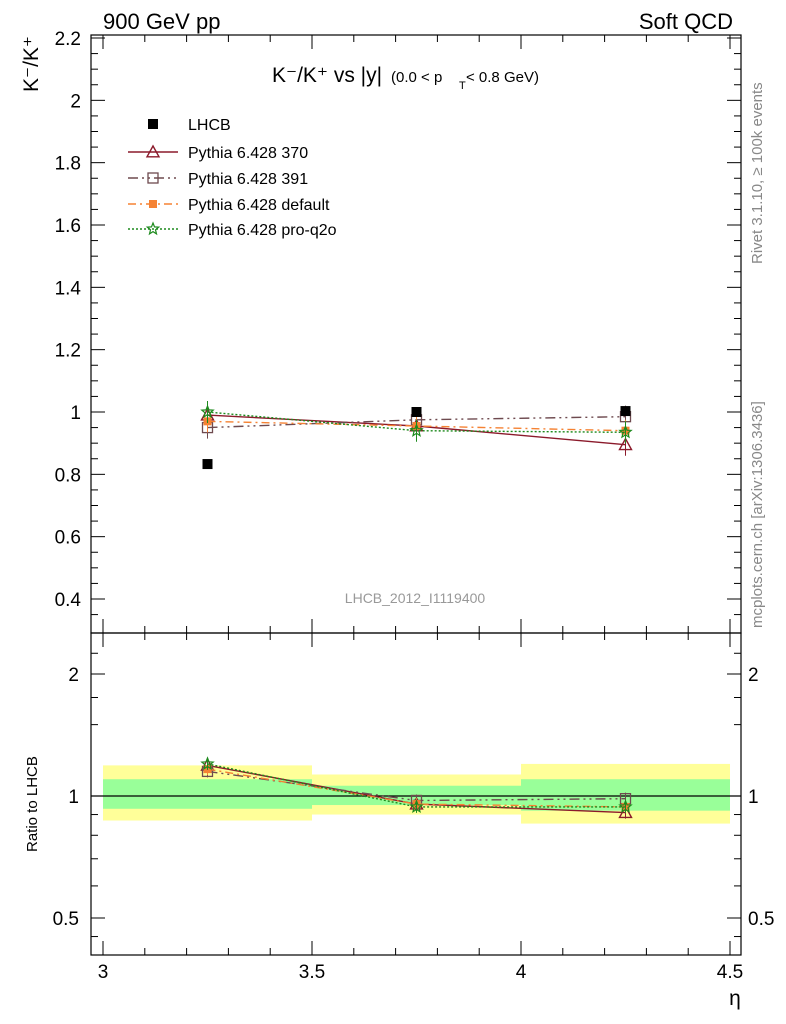  Describe the element at coordinates (153, 124) in the screenshot. I see `legend-marker-lhcb` at that location.